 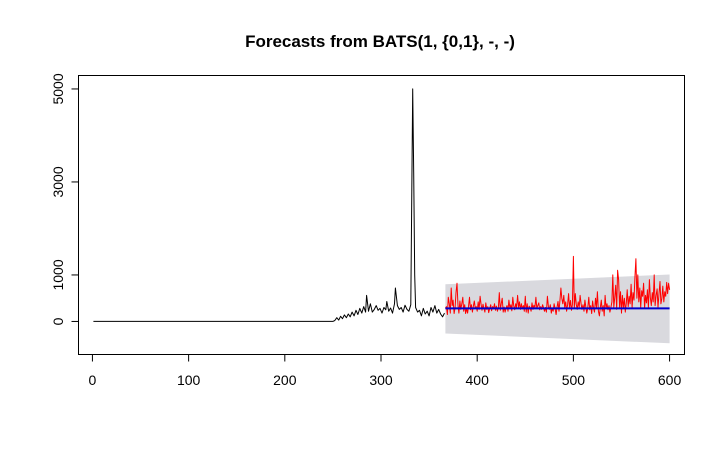 I want to click on y-tick-label: 1000, so click(x=58, y=274).